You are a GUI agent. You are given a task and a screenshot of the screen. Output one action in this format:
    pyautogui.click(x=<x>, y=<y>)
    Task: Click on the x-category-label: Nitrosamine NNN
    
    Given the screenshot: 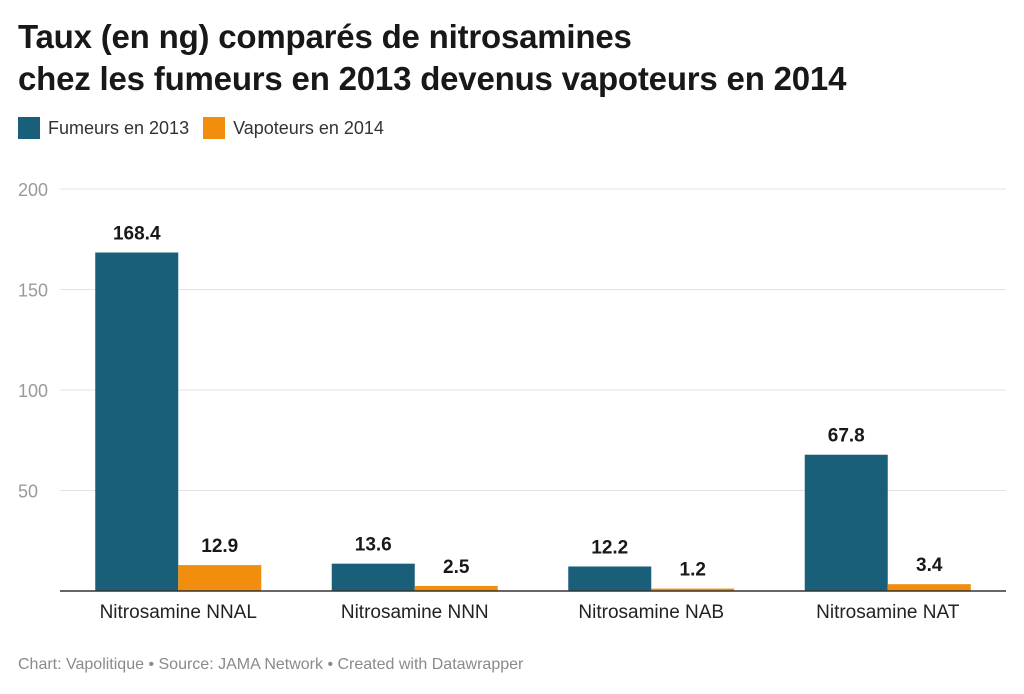 What is the action you would take?
    pyautogui.click(x=415, y=612)
    